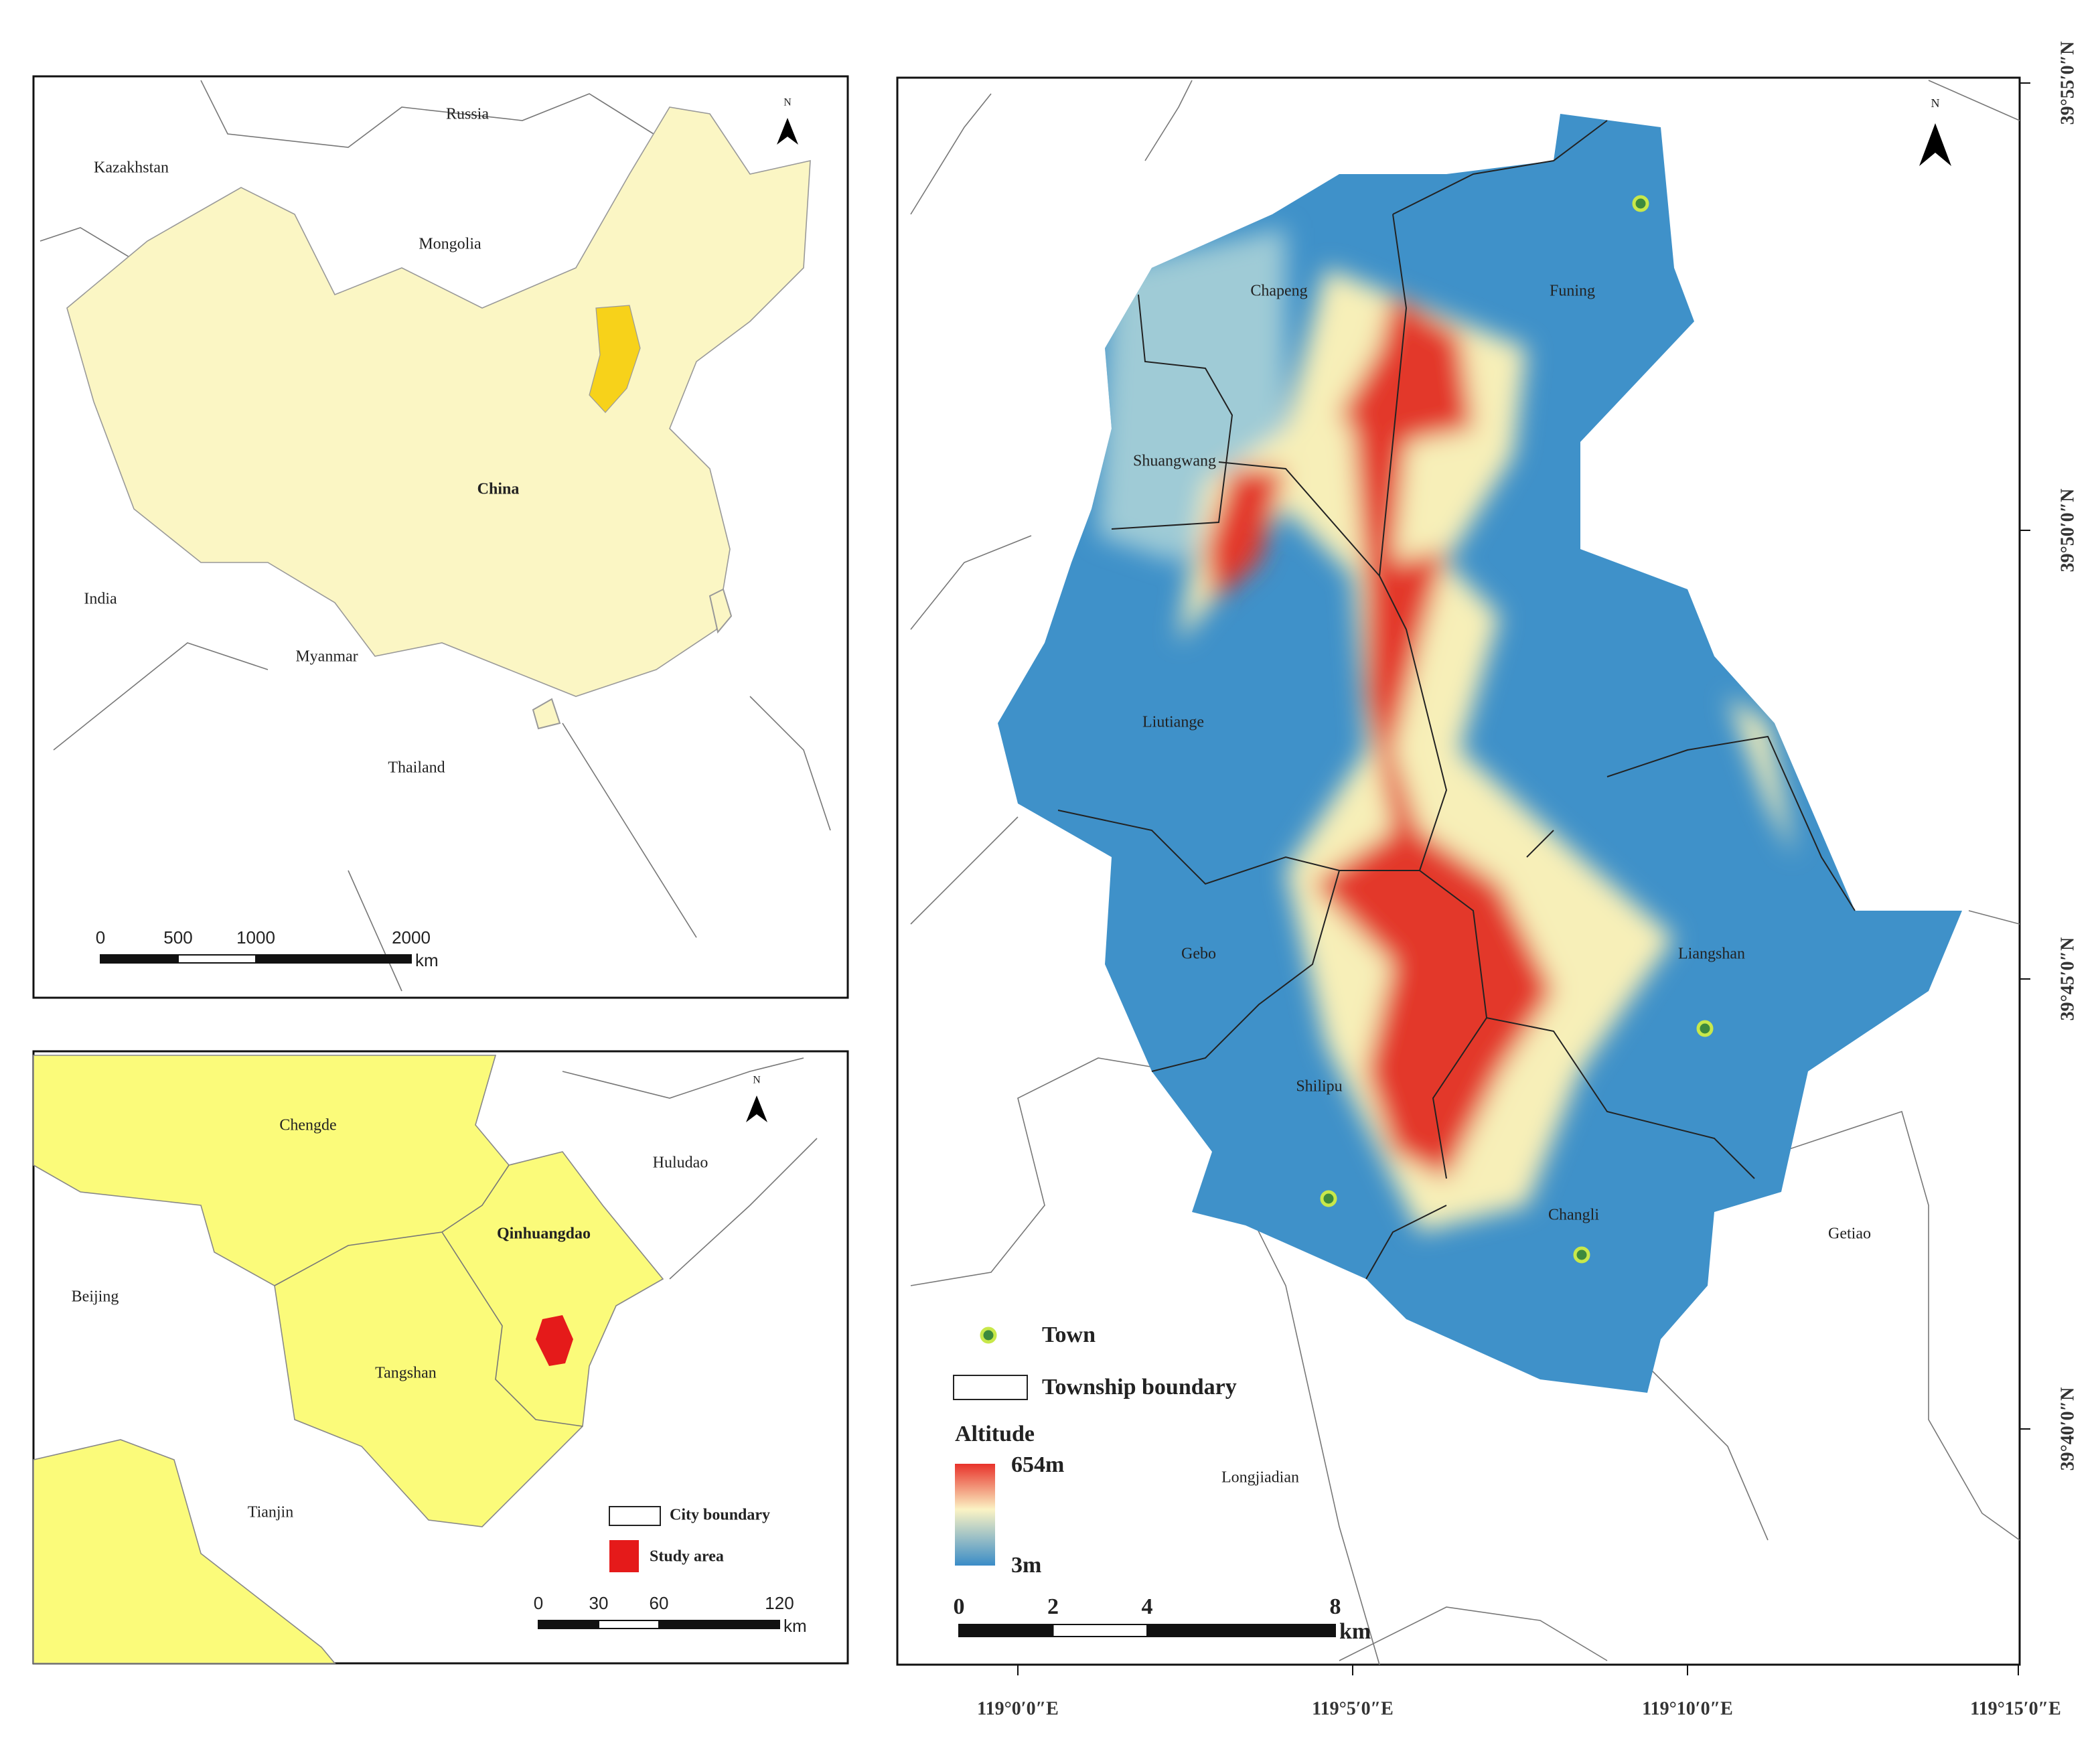 The height and width of the screenshot is (1741, 2100). I want to click on lat-label: 39°45′0″N, so click(2067, 979).